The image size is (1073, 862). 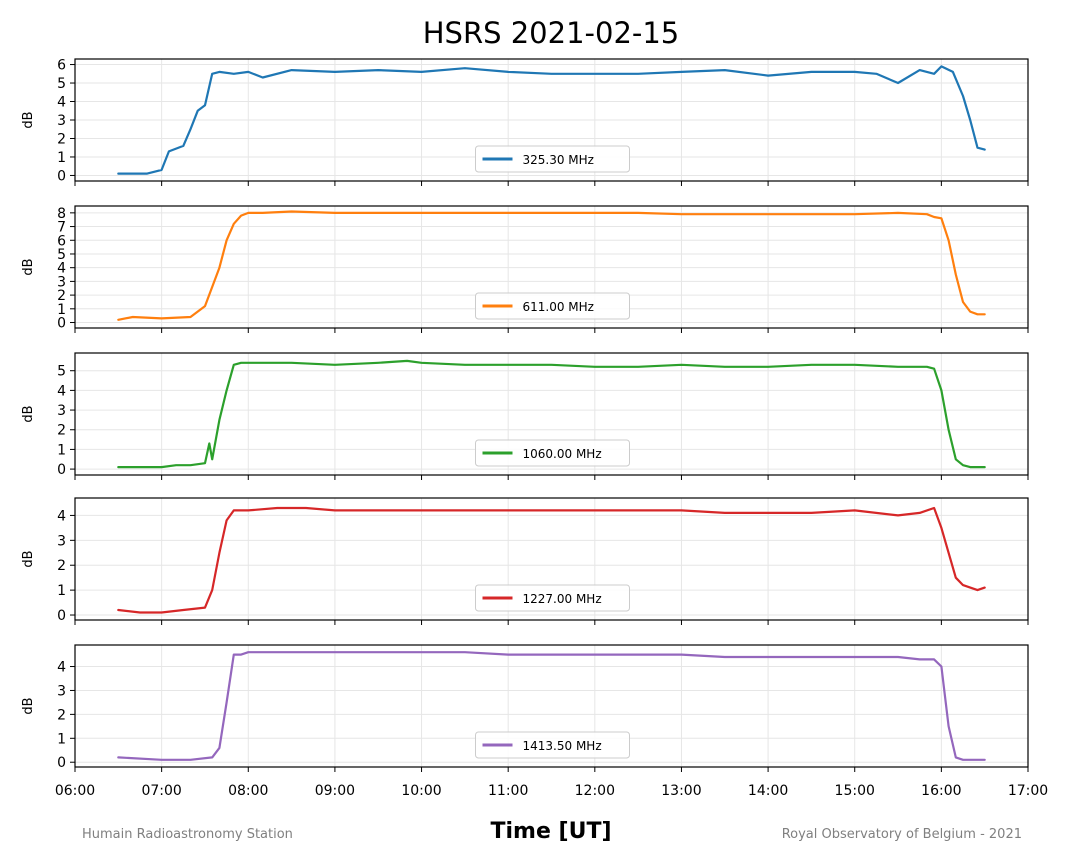 I want to click on x-tick-label: 16:00, so click(x=941, y=791).